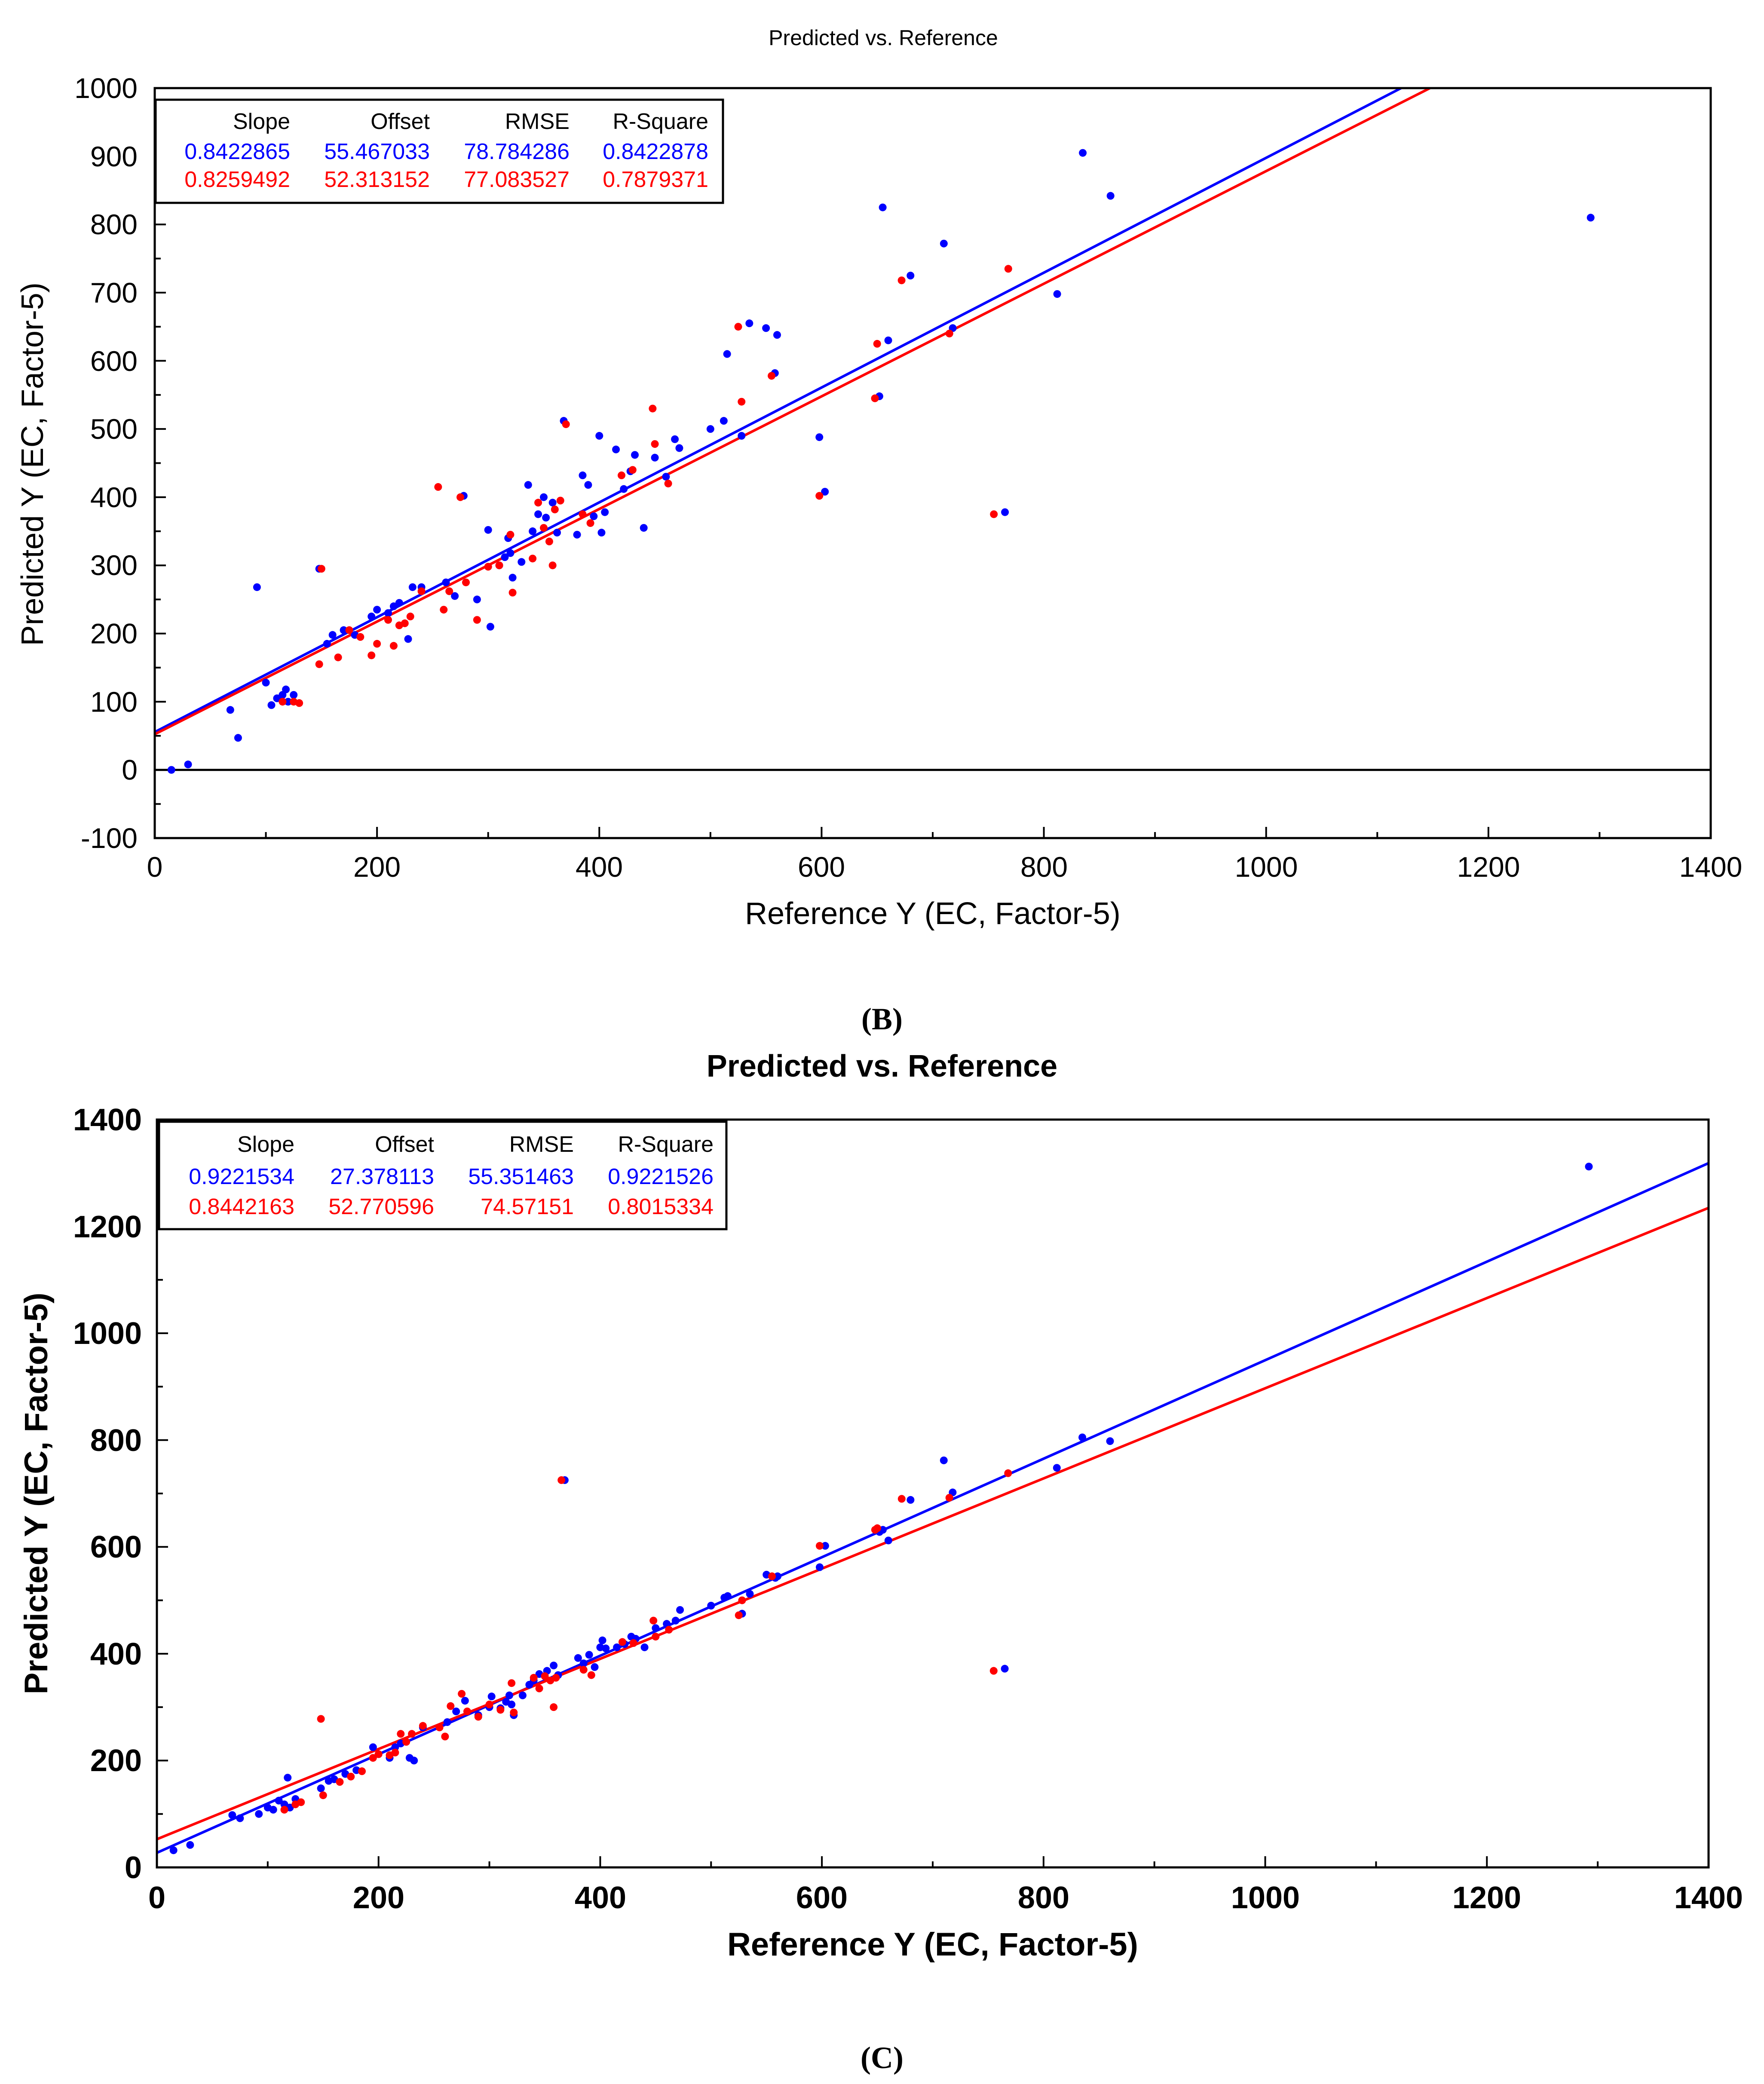 This screenshot has height=2084, width=1764. Describe the element at coordinates (116, 1547) in the screenshot. I see `chart-c-y-tick: 600` at that location.